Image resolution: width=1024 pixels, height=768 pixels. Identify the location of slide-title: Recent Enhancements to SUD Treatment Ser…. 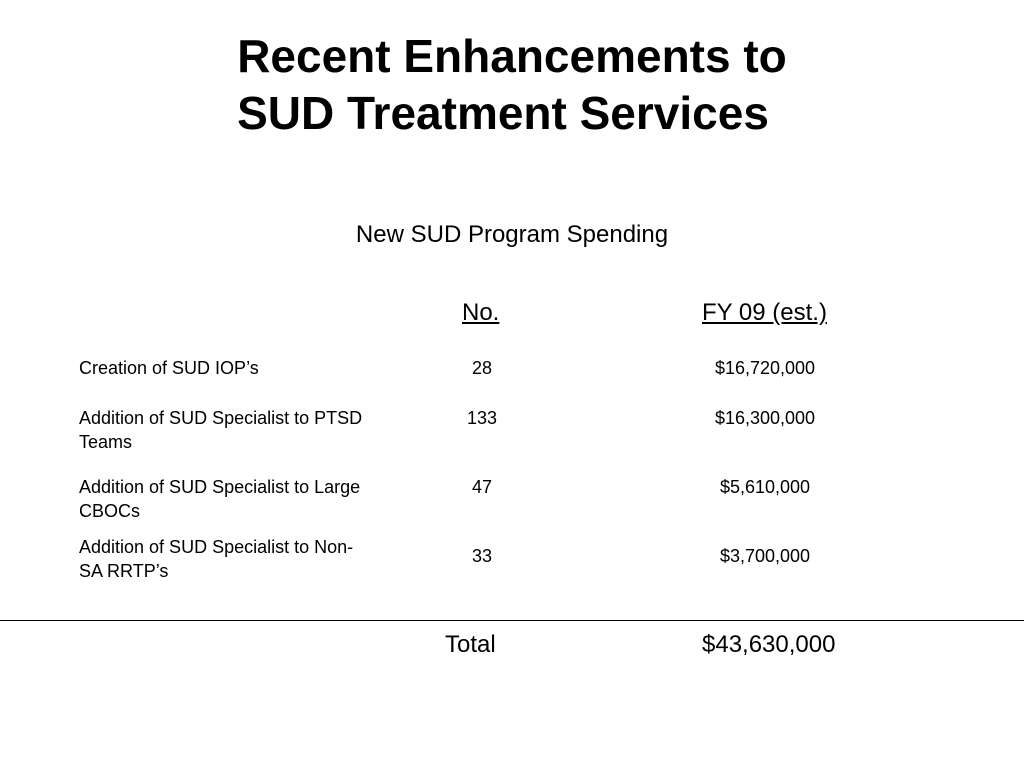
(512, 85).